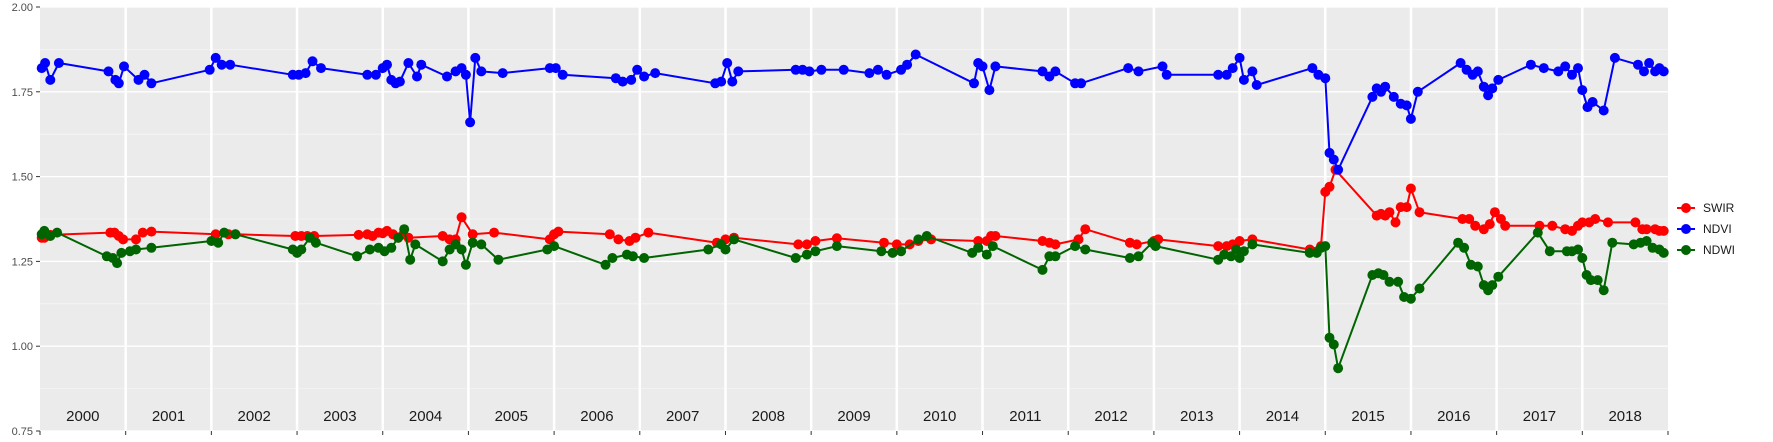  Describe the element at coordinates (22, 178) in the screenshot. I see `y-tick-label: 1.50` at that location.